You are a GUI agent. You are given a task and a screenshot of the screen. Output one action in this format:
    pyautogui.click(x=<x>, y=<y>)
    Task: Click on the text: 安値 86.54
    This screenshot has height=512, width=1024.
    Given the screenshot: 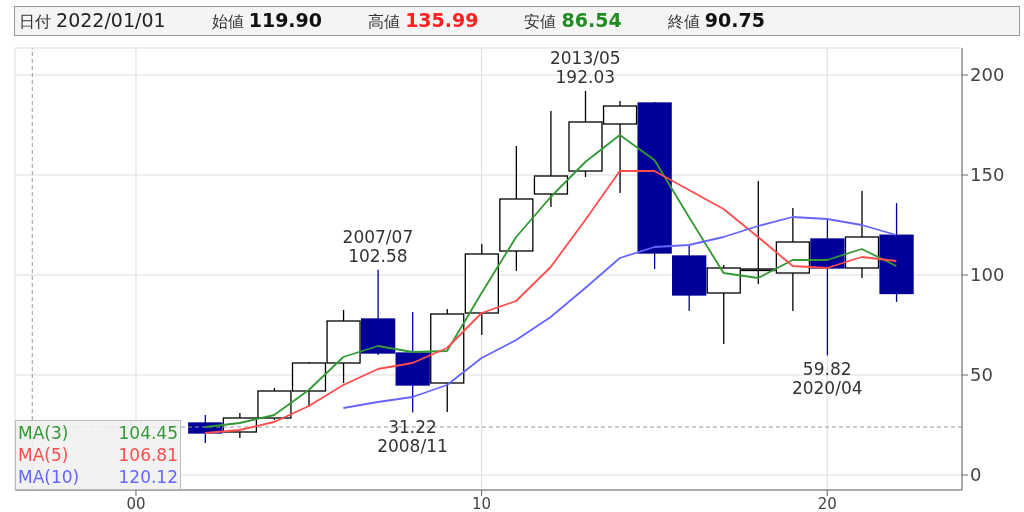 What is the action you would take?
    pyautogui.click(x=573, y=20)
    